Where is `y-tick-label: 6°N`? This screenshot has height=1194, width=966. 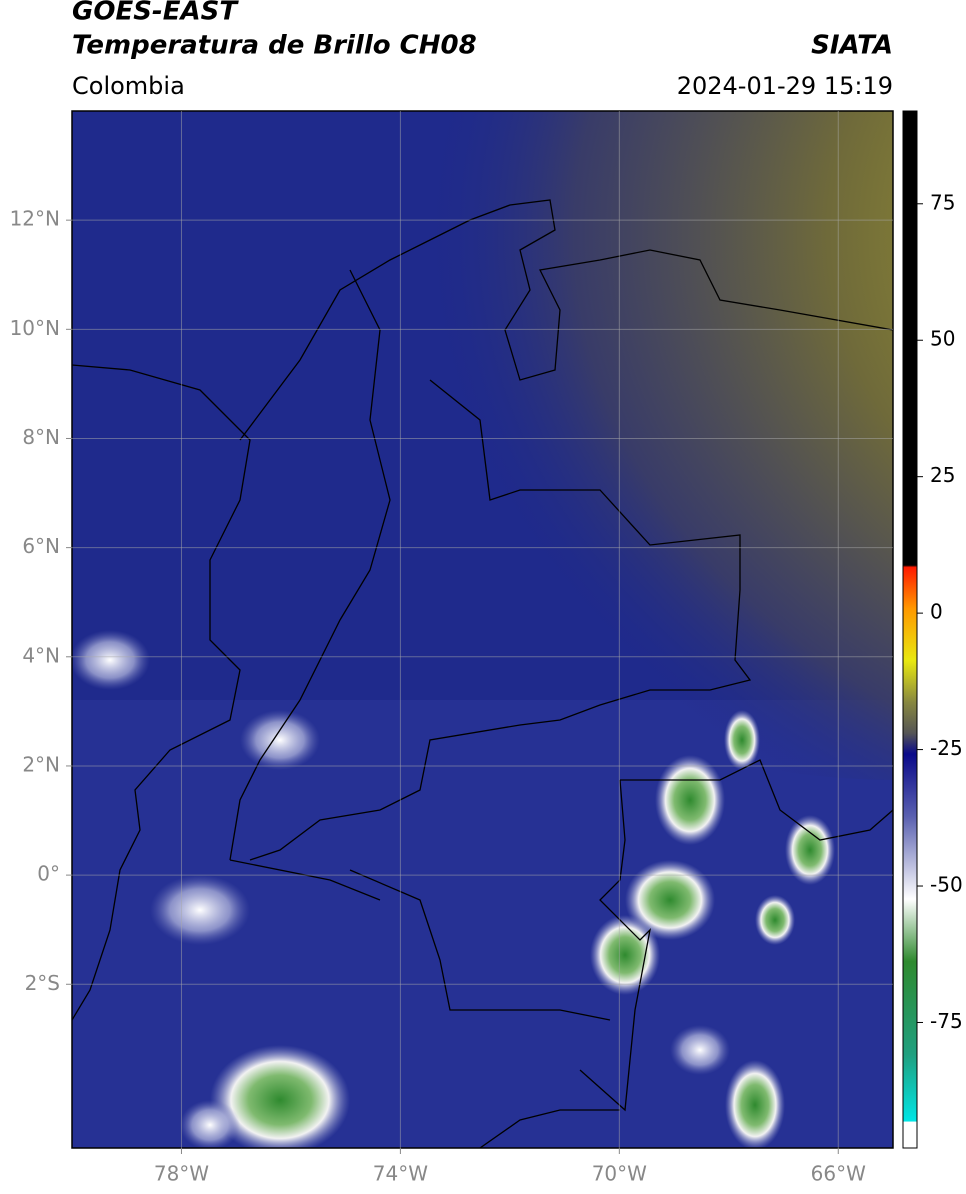 y-tick-label: 6°N is located at coordinates (41, 546).